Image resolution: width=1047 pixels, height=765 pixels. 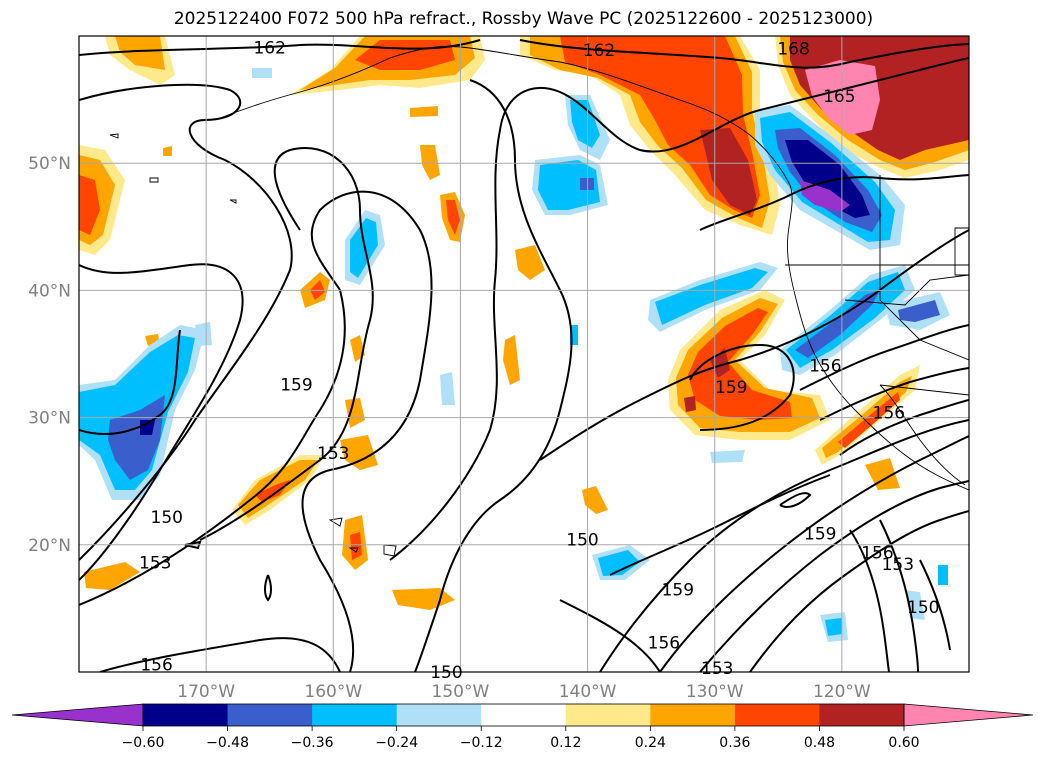 I want to click on lon-tick-label: 150°W, so click(x=461, y=692).